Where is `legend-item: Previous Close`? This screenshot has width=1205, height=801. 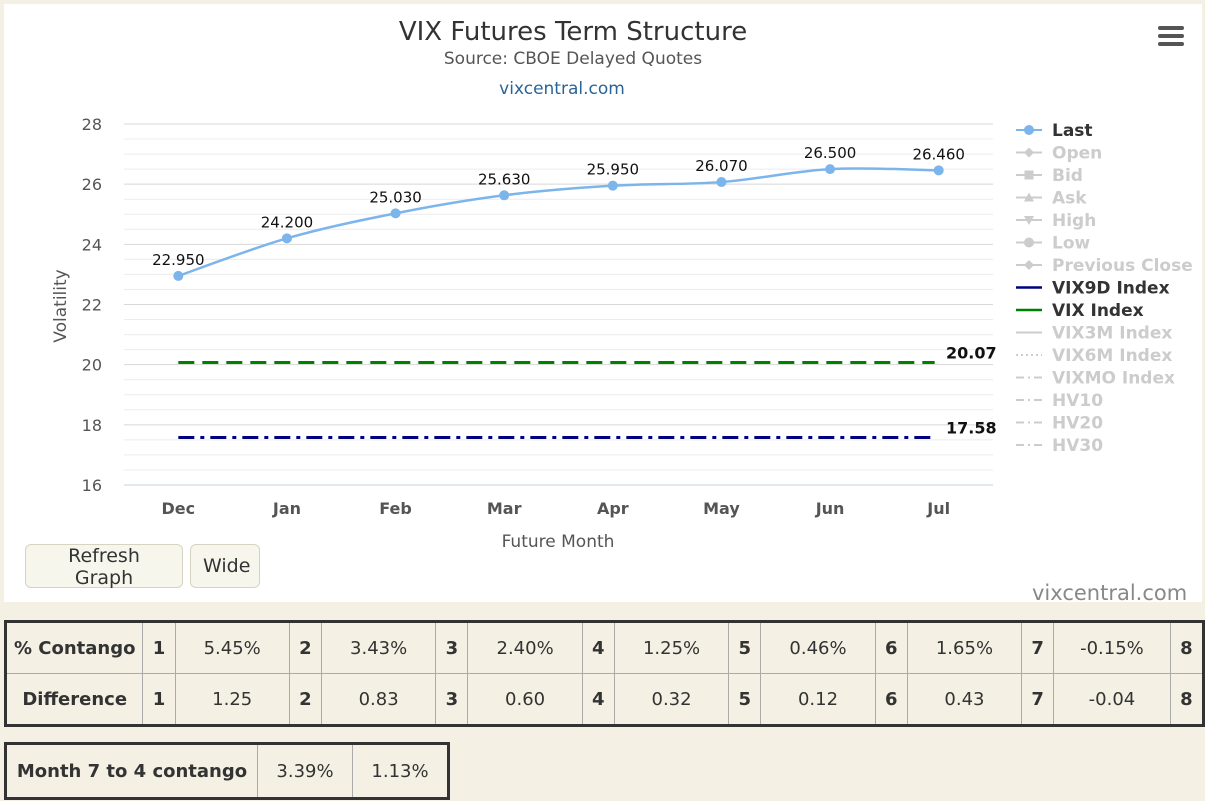 legend-item: Previous Close is located at coordinates (1104, 266).